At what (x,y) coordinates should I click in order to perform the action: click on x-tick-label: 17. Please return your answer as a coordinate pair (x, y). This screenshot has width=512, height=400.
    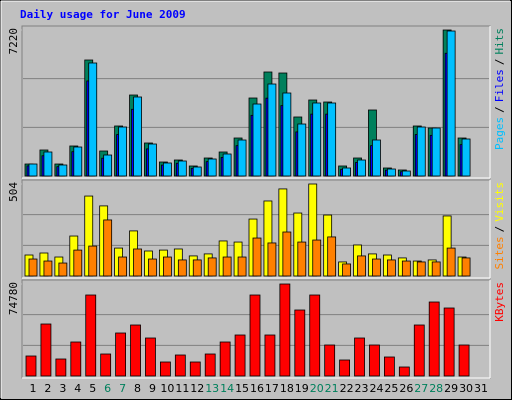
    Looking at the image, I should click on (272, 388).